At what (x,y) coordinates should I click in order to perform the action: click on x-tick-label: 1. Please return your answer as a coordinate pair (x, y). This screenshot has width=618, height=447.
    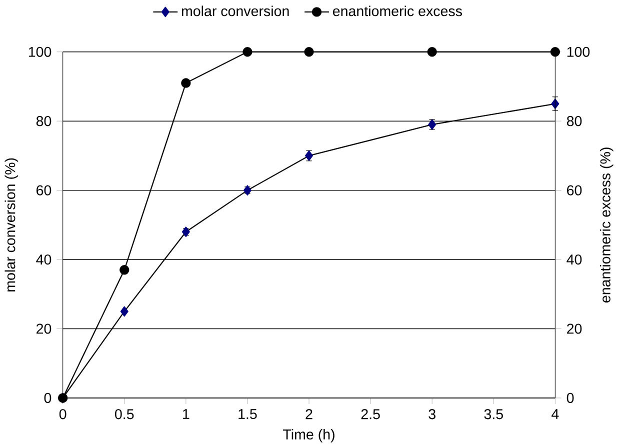
    Looking at the image, I should click on (186, 414).